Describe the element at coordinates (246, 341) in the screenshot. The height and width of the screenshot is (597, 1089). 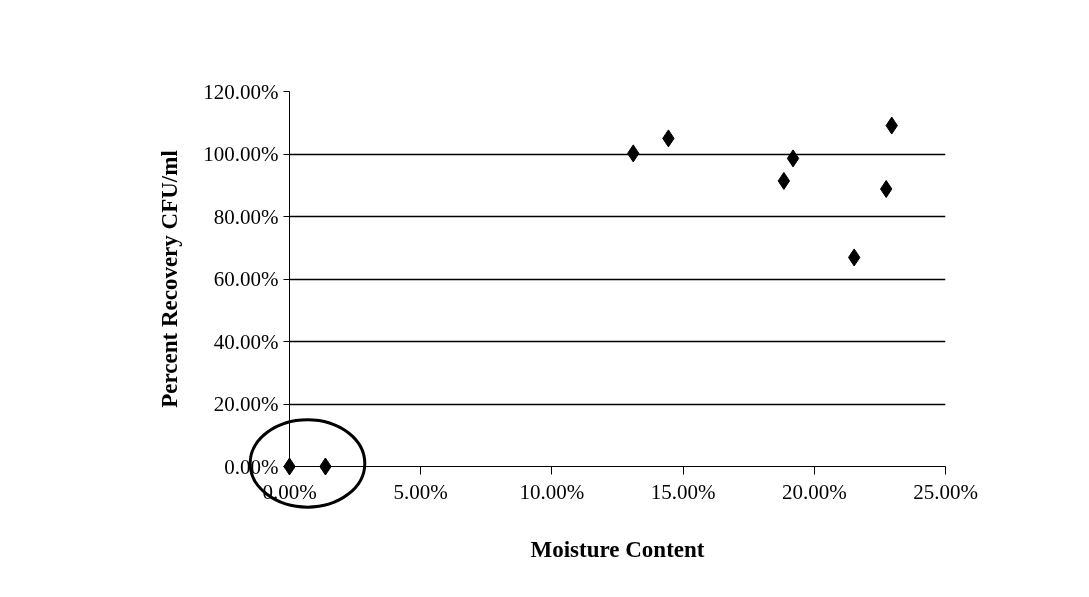
I see `y-tick-label: 40.00%` at that location.